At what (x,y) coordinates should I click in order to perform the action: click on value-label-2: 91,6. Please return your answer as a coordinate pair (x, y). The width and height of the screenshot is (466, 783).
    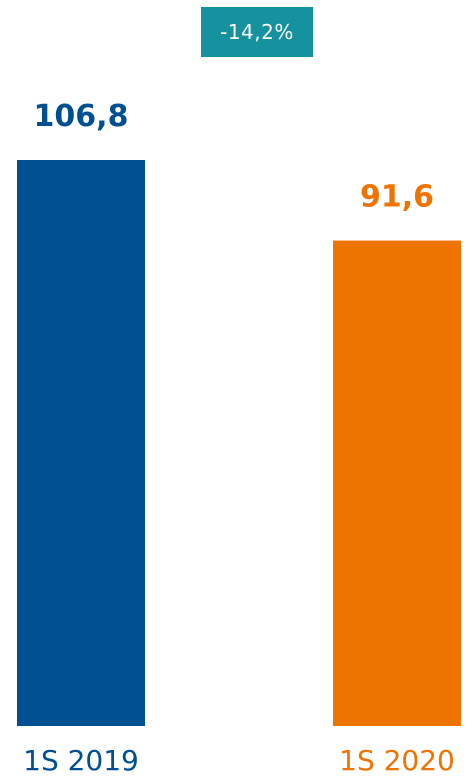
    Looking at the image, I should click on (397, 197).